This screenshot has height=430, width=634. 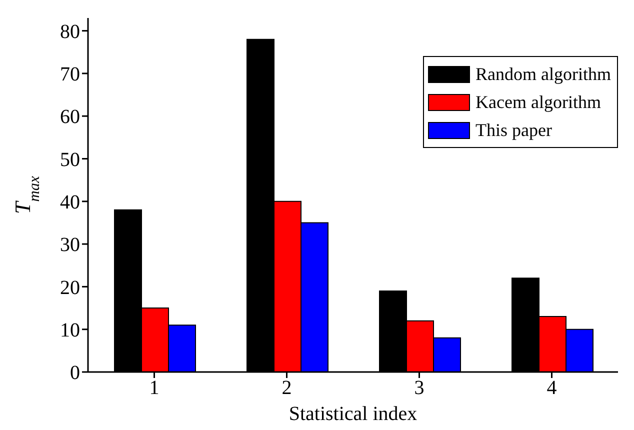 What do you see at coordinates (419, 388) in the screenshot?
I see `x-tick-label: 3` at bounding box center [419, 388].